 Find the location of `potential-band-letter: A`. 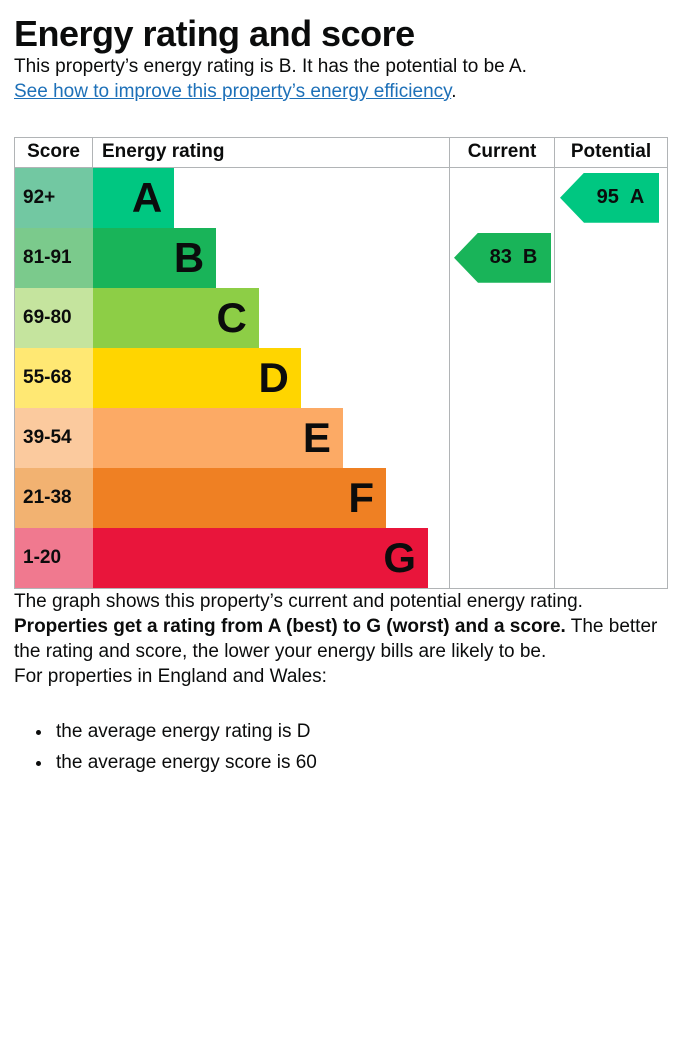

potential-band-letter: A is located at coordinates (637, 197).